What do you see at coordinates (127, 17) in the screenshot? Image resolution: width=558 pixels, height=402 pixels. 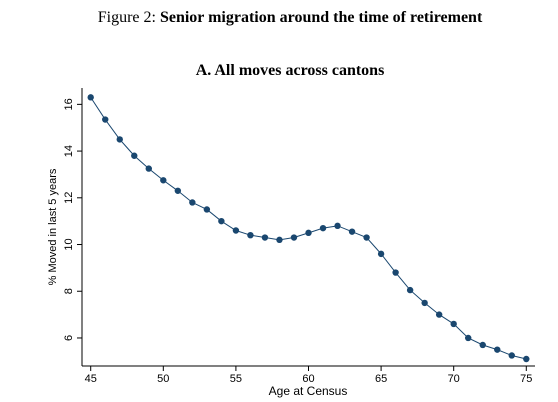 I see `figure-label: Figure 2:` at bounding box center [127, 17].